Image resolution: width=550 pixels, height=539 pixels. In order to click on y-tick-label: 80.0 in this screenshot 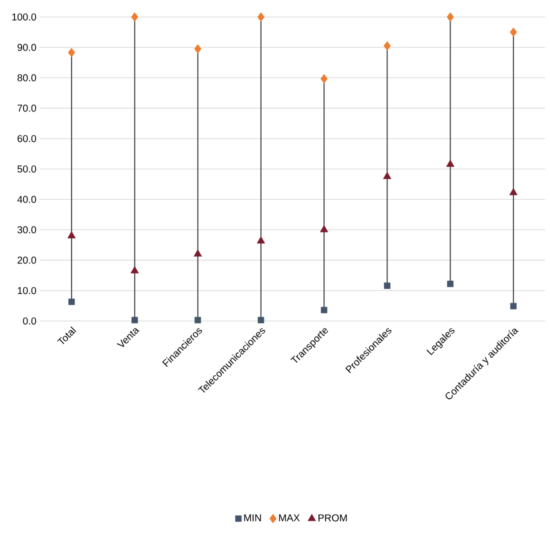, I will do `click(27, 78)`.